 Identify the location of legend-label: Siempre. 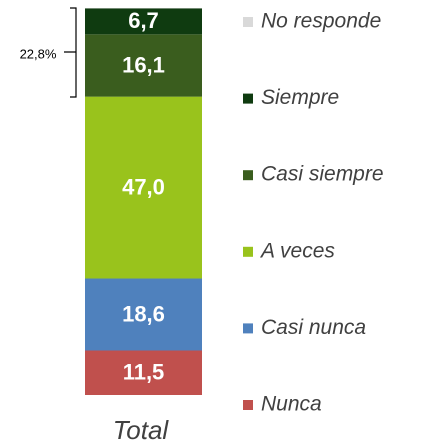
(300, 97).